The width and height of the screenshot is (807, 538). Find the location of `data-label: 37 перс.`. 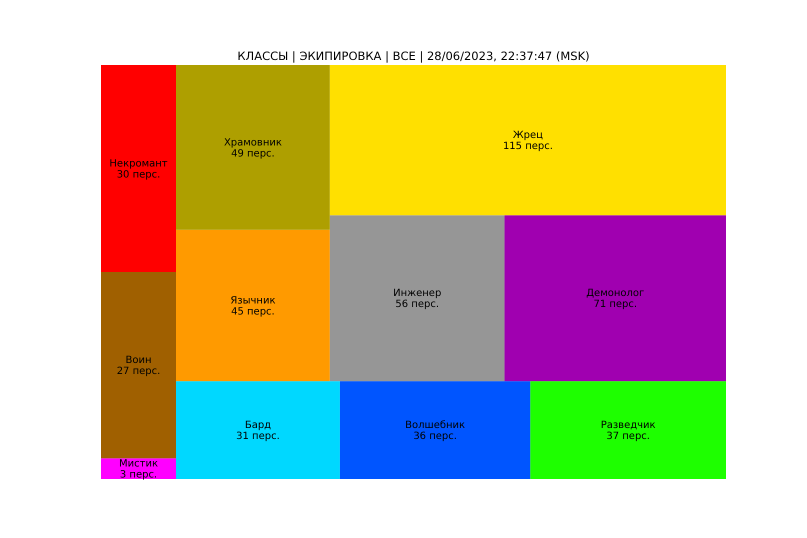

data-label: 37 перс. is located at coordinates (628, 436).